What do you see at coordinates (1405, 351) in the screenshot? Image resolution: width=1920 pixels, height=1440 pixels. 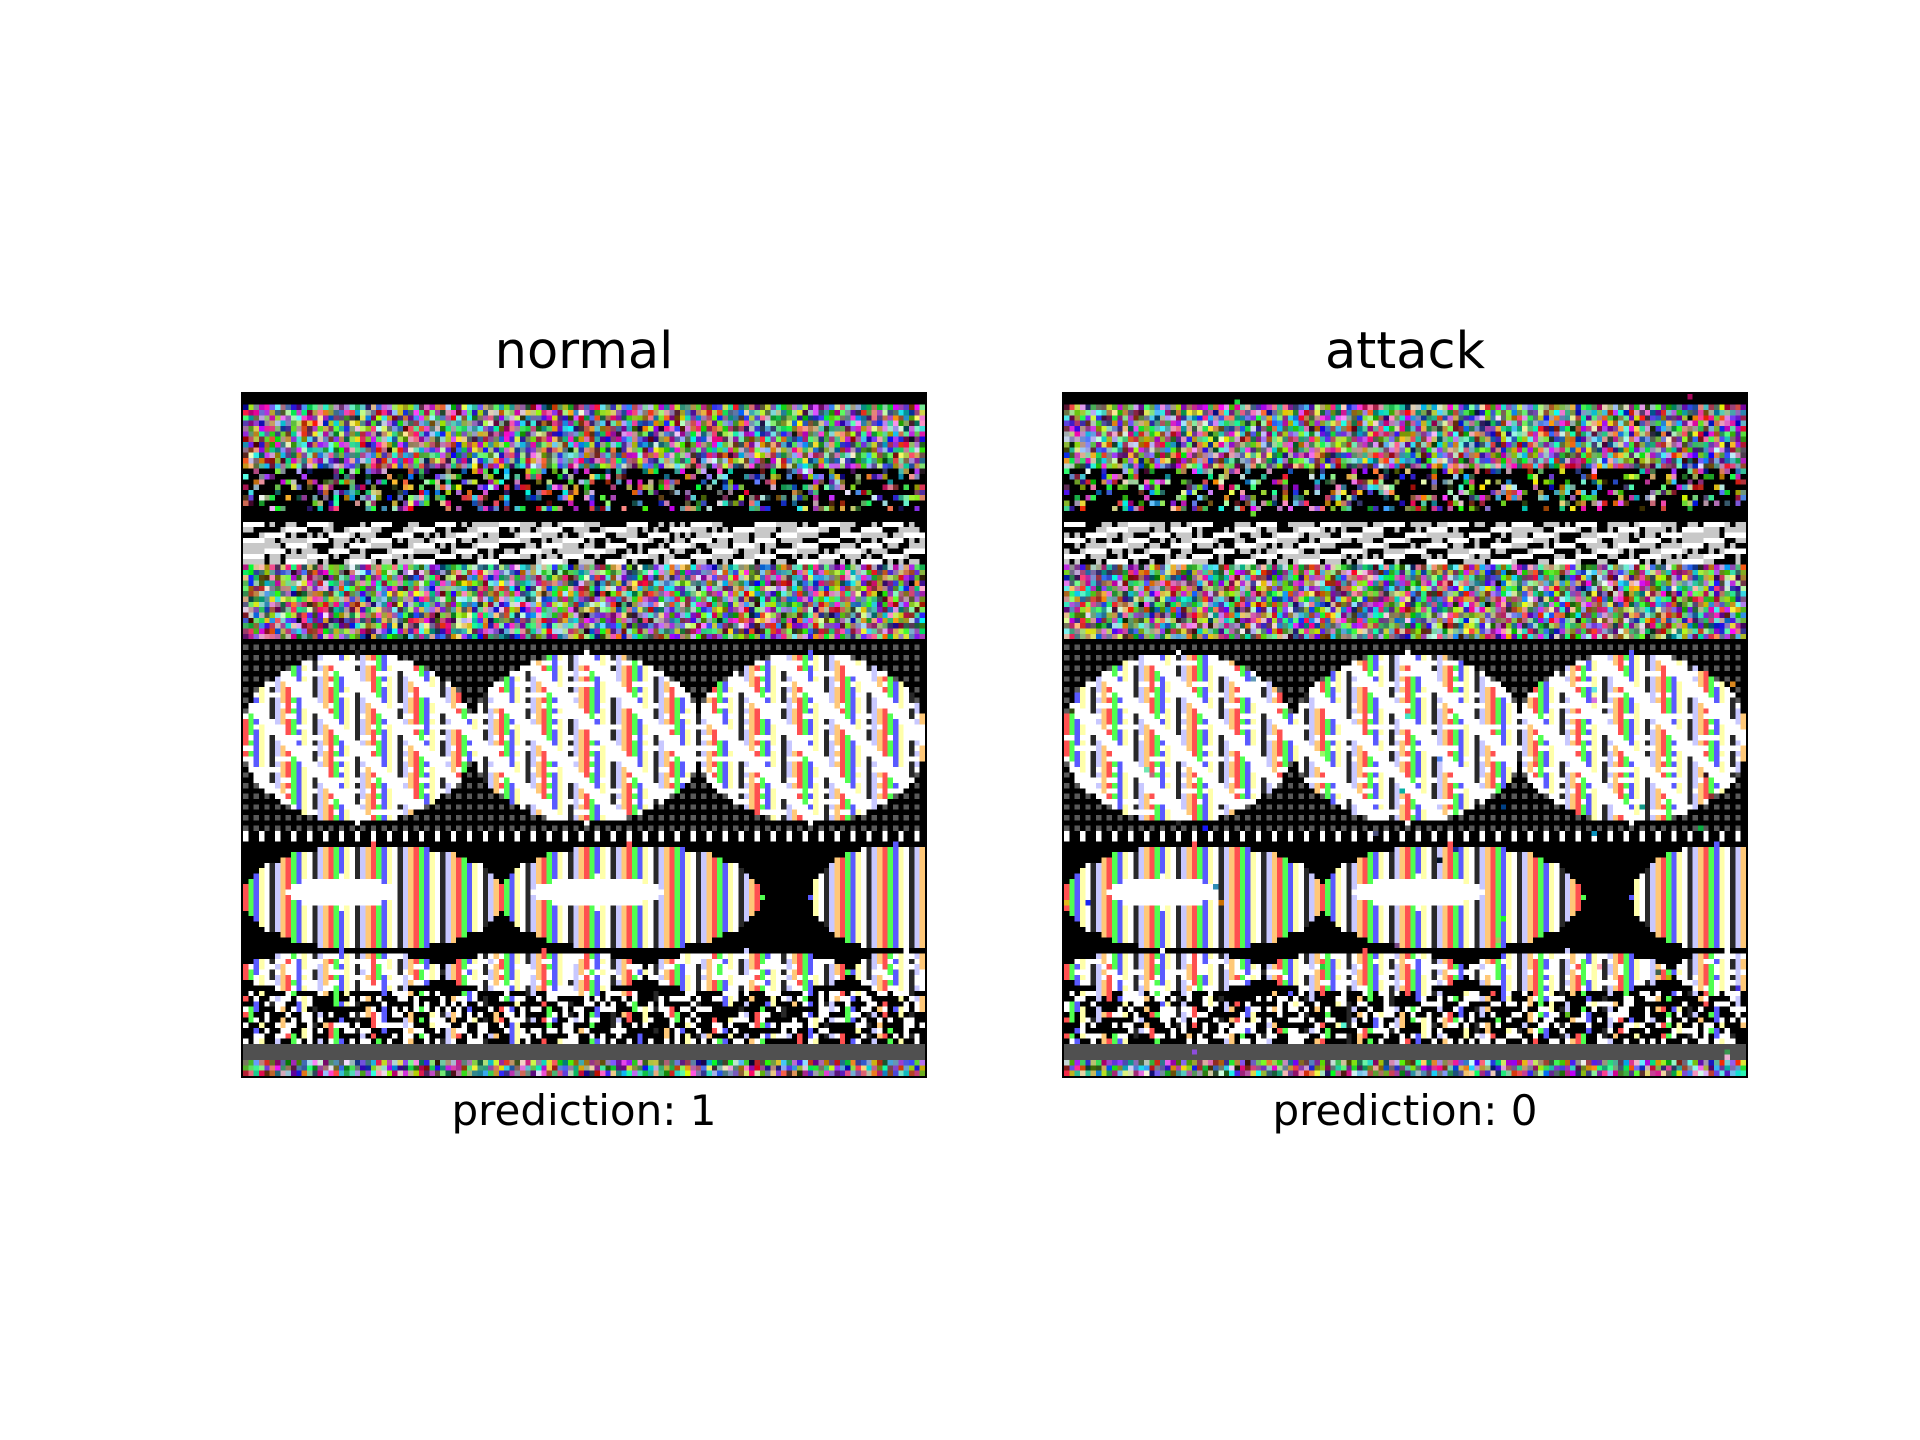 I see `panel-title-attack: attack` at bounding box center [1405, 351].